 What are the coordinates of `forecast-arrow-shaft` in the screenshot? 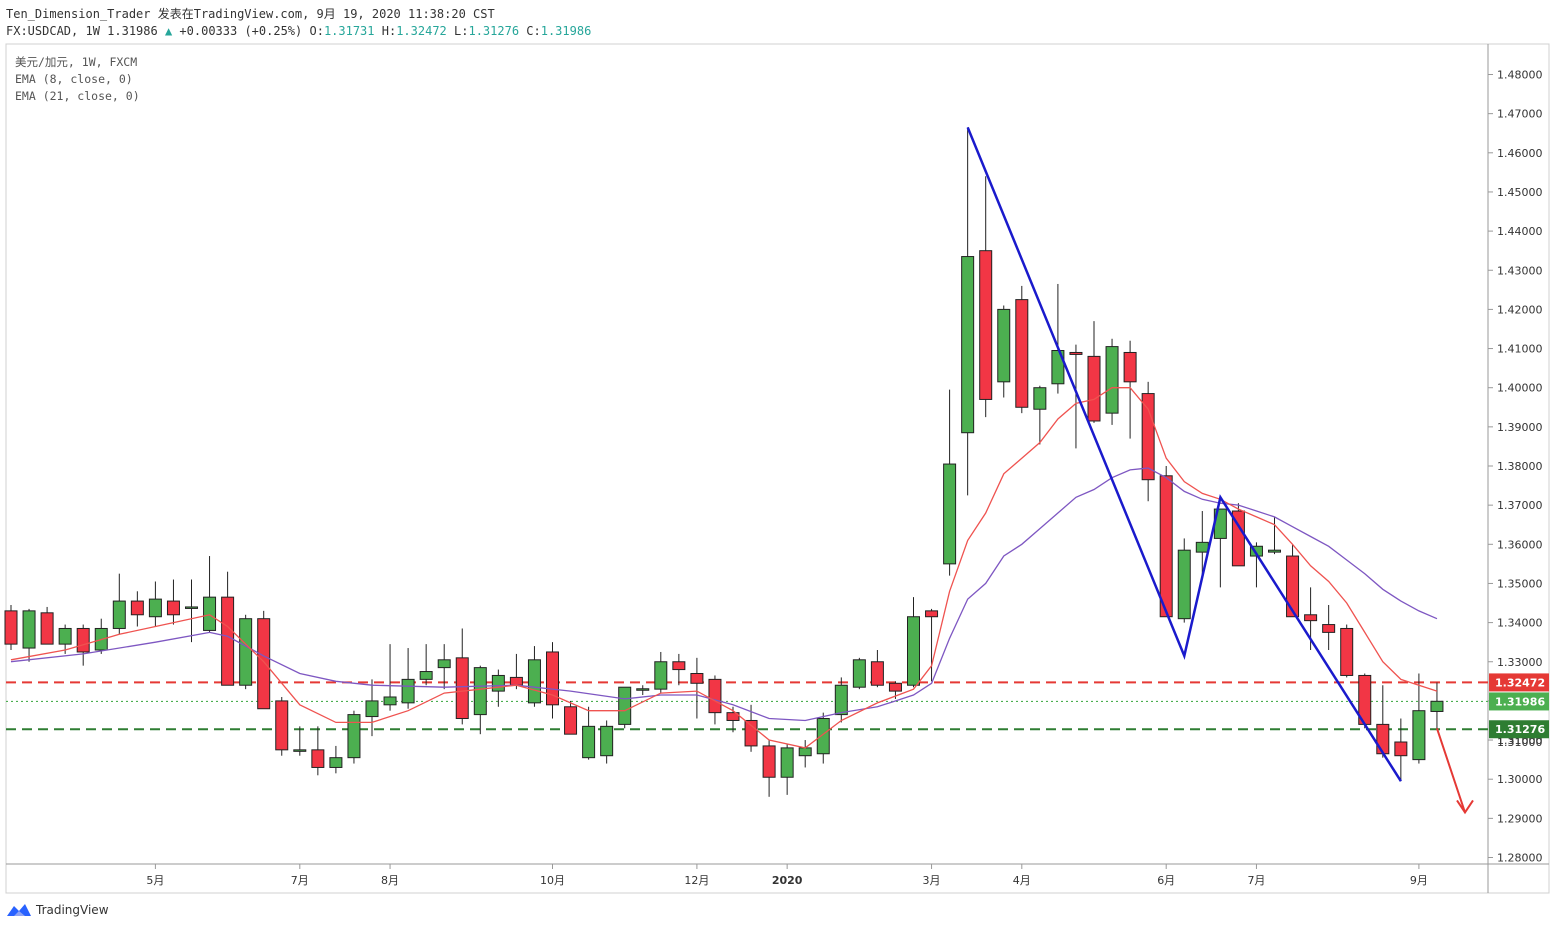 It's located at (1451, 770).